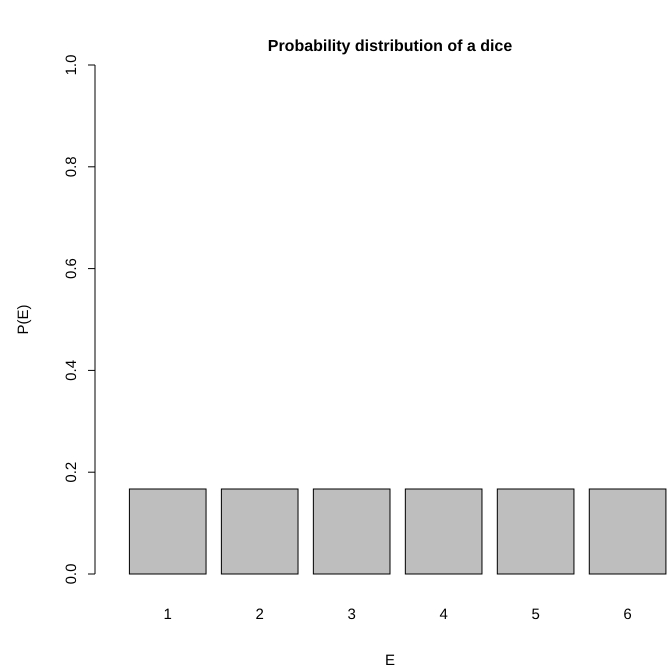 The height and width of the screenshot is (671, 667). I want to click on x-tick-label: 3, so click(352, 614).